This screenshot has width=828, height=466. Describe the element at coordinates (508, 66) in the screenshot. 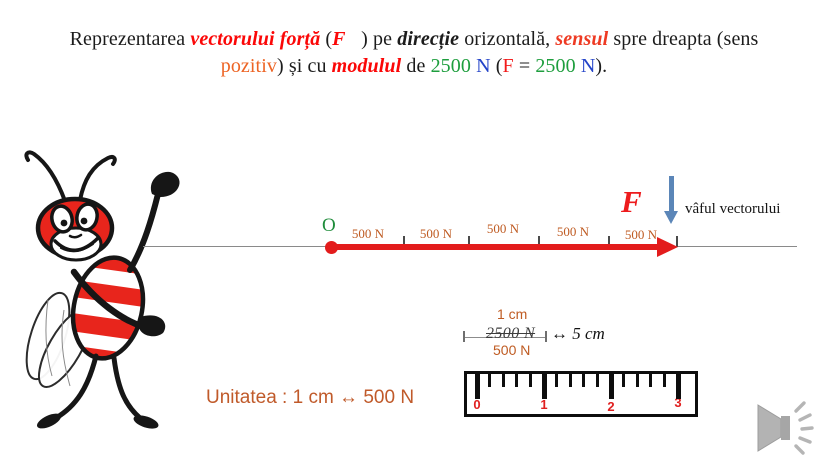

I see `title-segment: F` at that location.